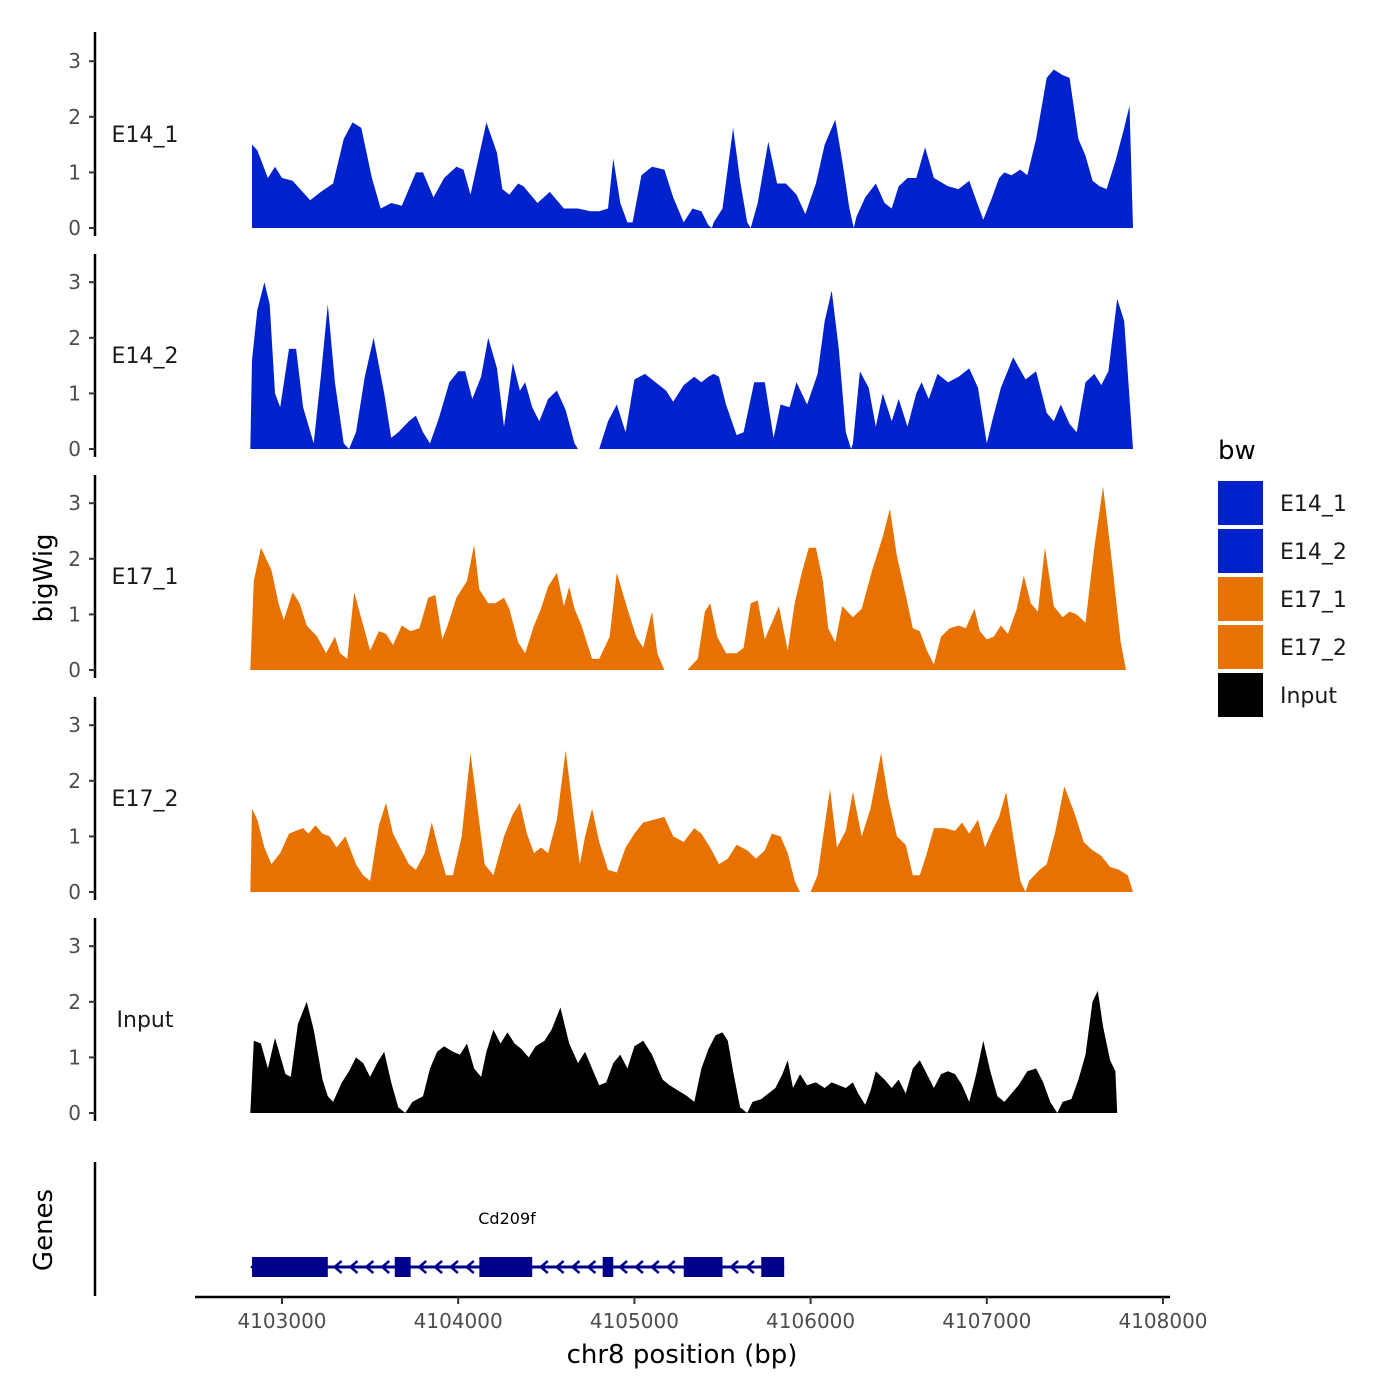 Image resolution: width=1400 pixels, height=1400 pixels. Describe the element at coordinates (1308, 696) in the screenshot. I see `legend-label: Input` at that location.